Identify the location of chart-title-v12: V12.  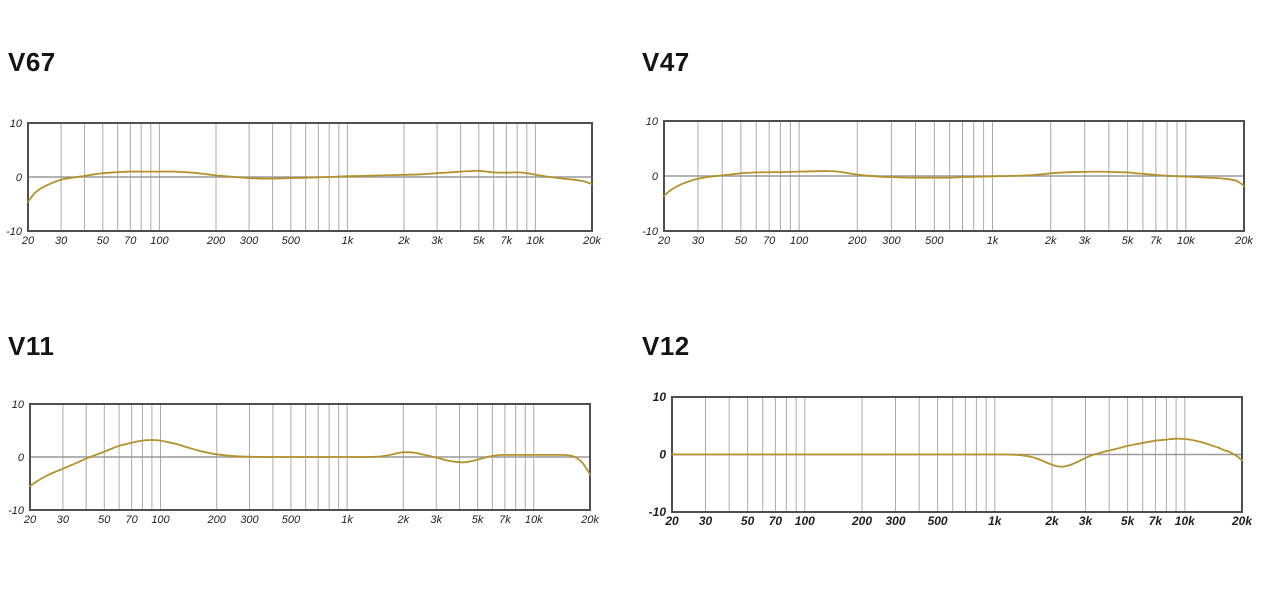
(666, 346).